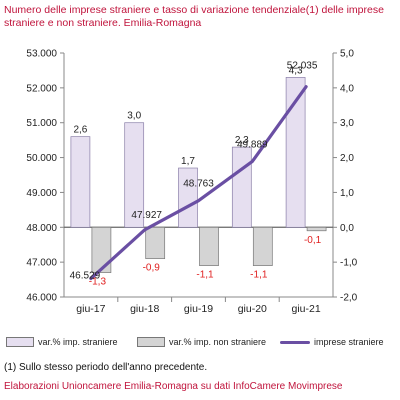 This screenshot has width=400, height=400. Describe the element at coordinates (349, 263) in the screenshot. I see `right-tick-label: -1,0` at that location.